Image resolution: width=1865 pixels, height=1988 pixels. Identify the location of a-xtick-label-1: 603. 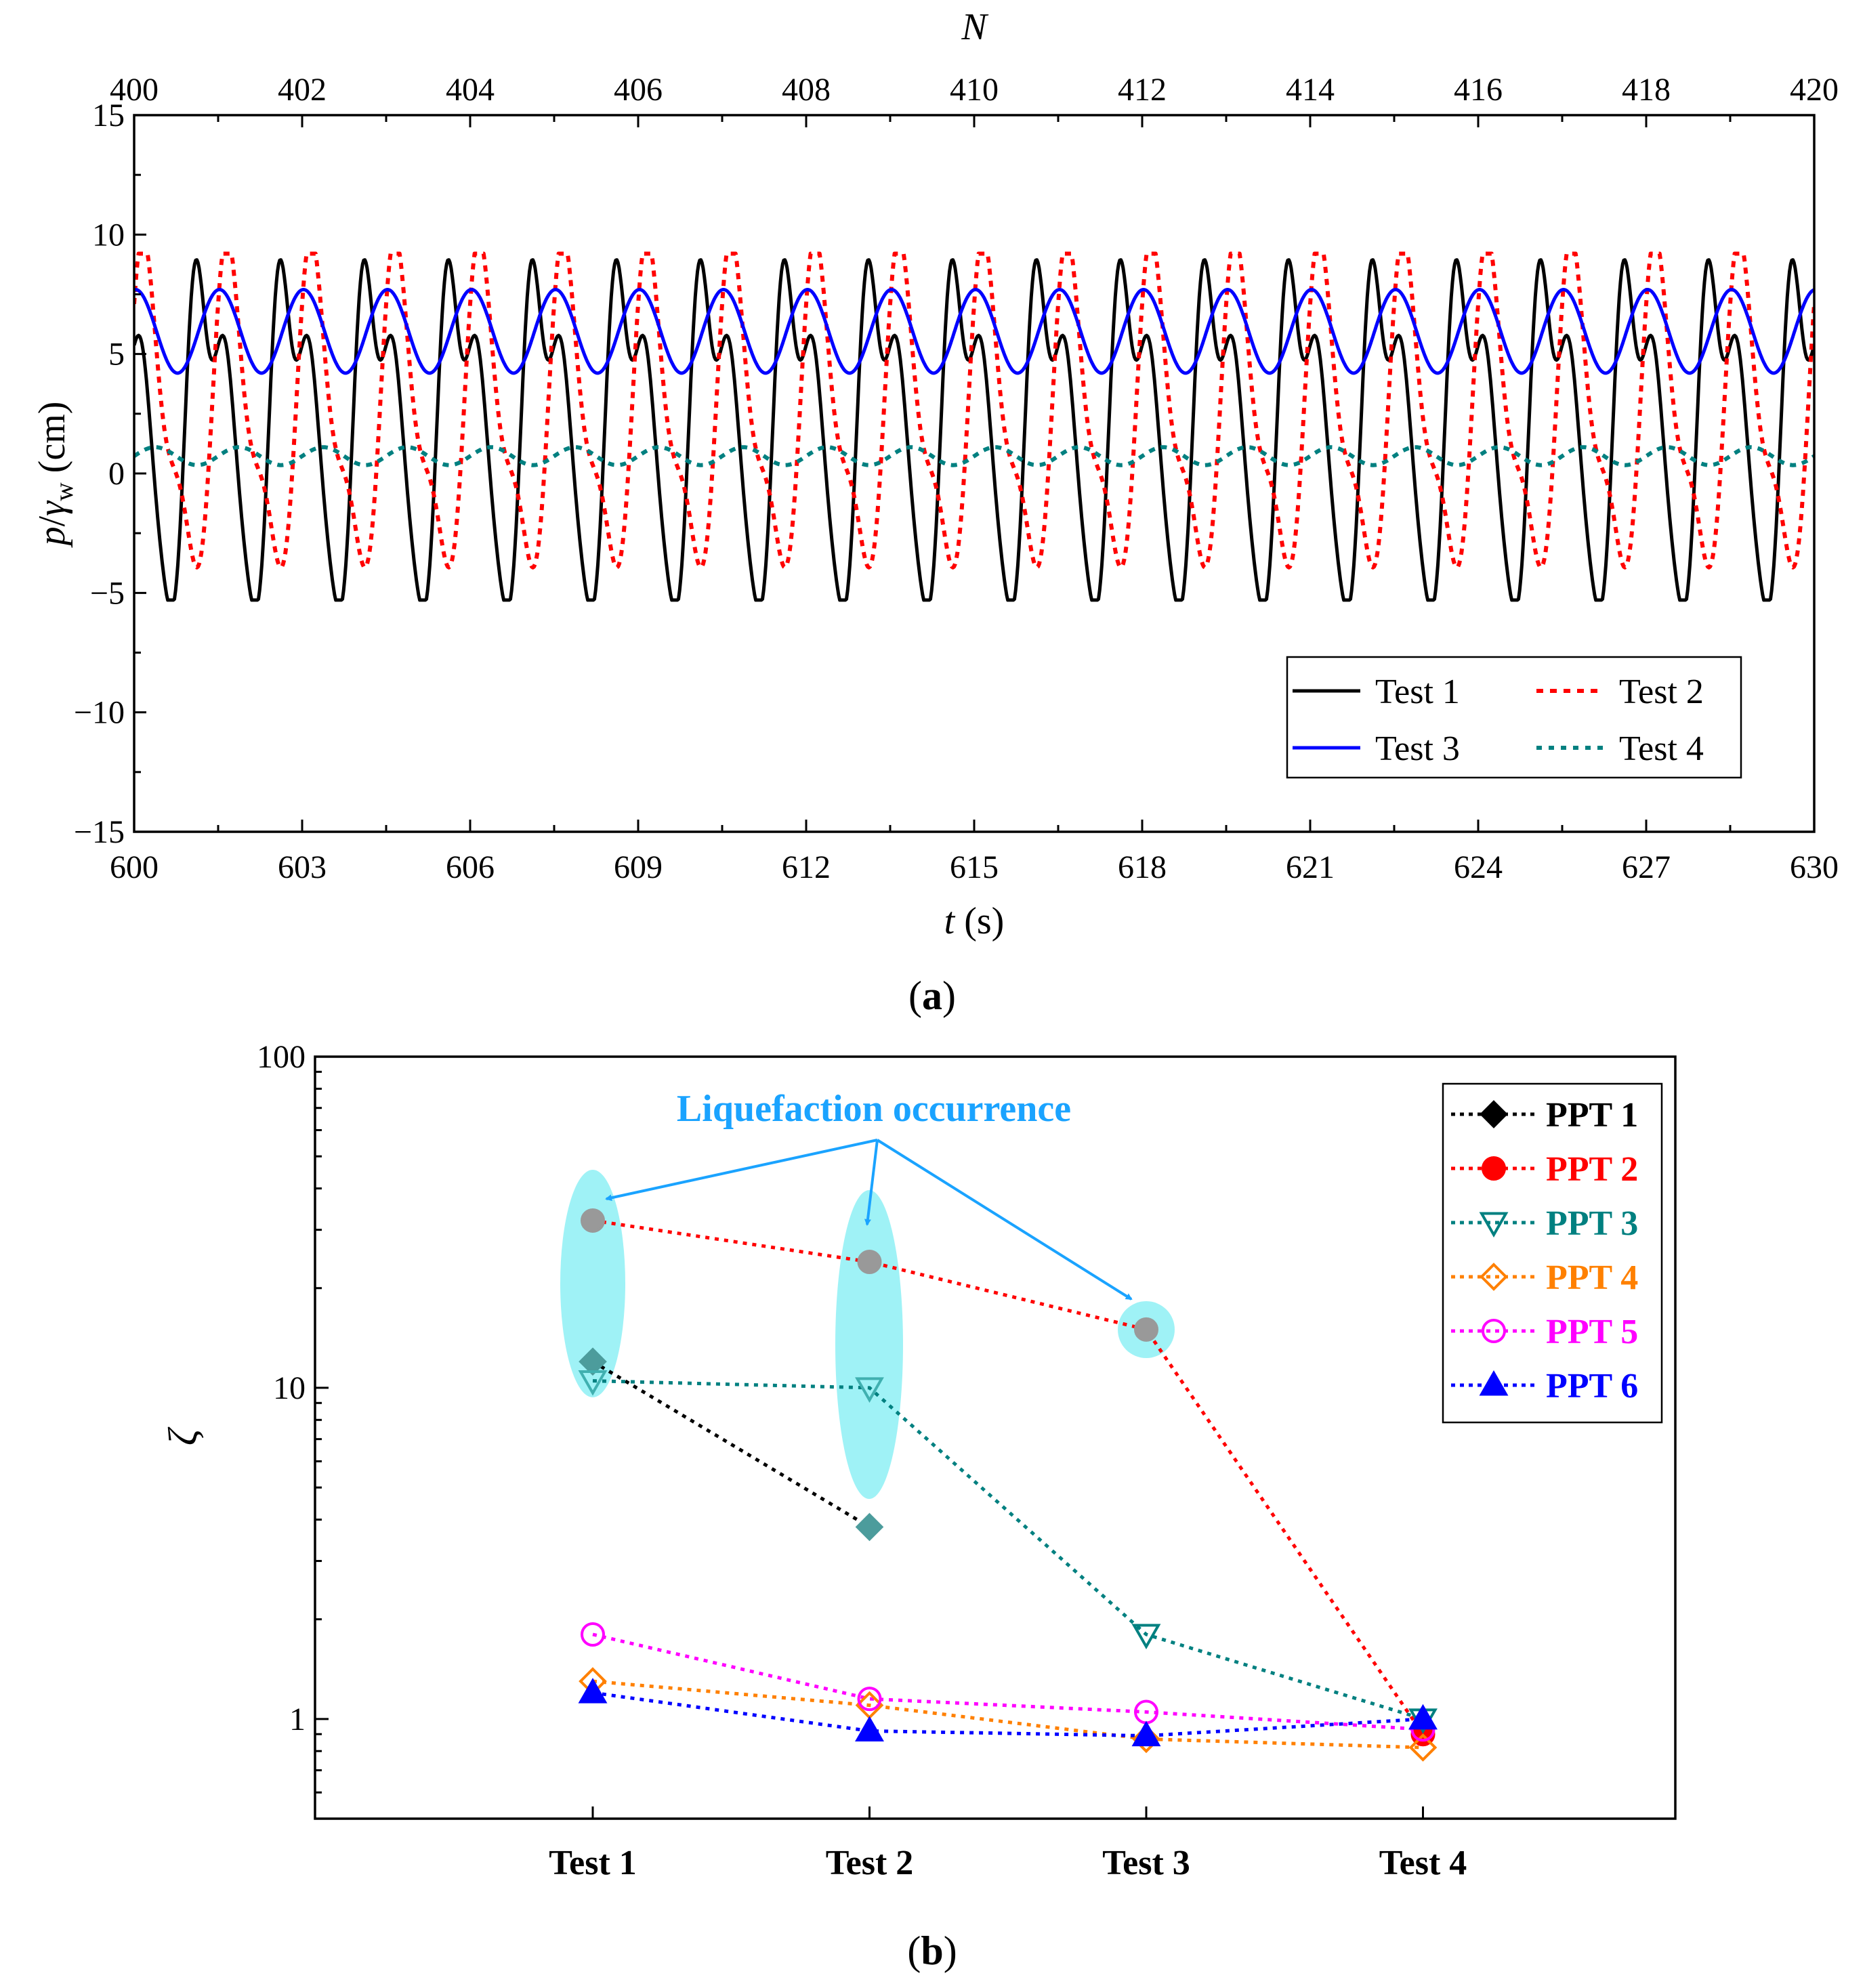
(302, 867).